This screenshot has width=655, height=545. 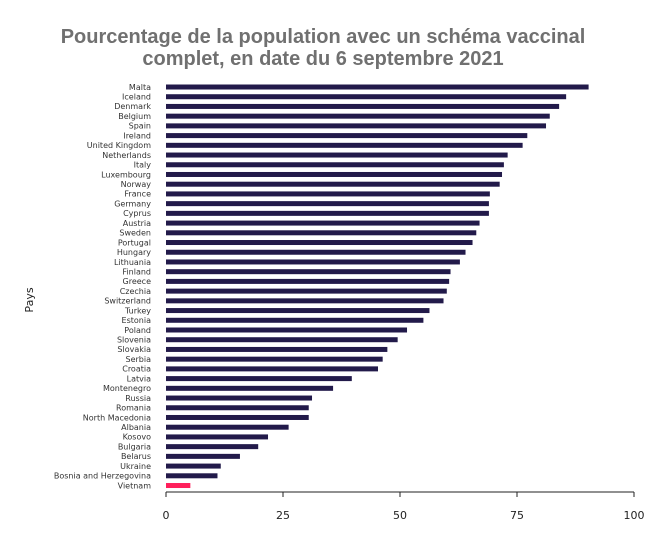 I want to click on bar-austria, so click(x=323, y=223).